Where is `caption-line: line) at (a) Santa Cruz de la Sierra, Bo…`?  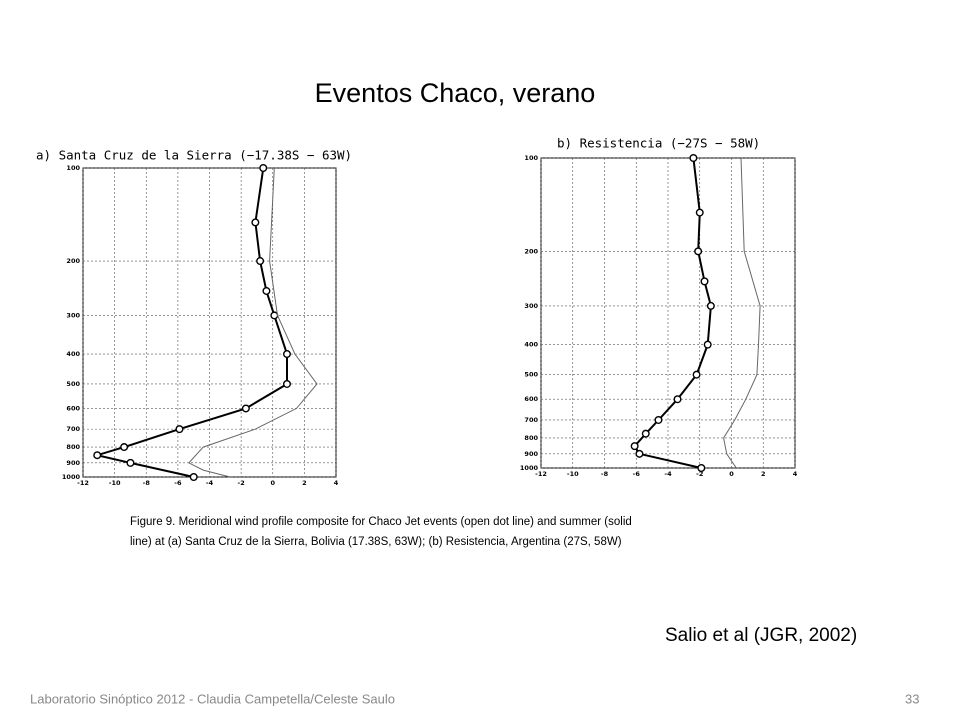
caption-line: line) at (a) Santa Cruz de la Sierra, Bo… is located at coordinates (376, 542).